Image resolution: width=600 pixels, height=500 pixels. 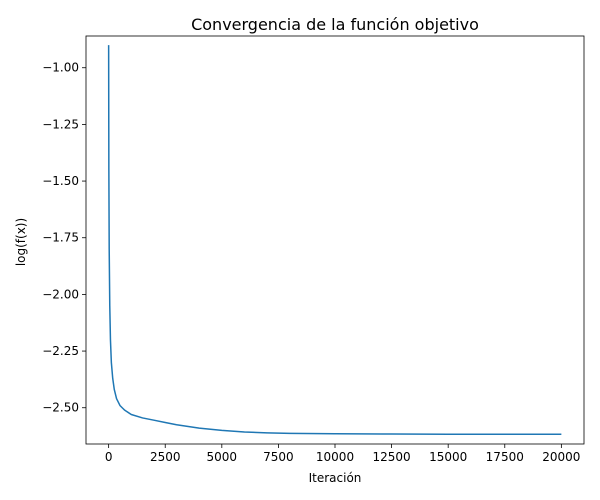 I want to click on y-tick-label: −1.25, so click(x=60, y=124).